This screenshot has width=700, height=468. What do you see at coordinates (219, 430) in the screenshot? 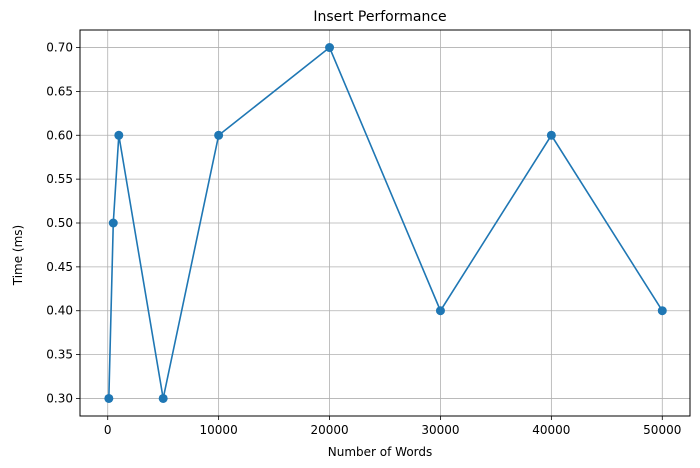
I see `x-tick-label: 10000` at bounding box center [219, 430].